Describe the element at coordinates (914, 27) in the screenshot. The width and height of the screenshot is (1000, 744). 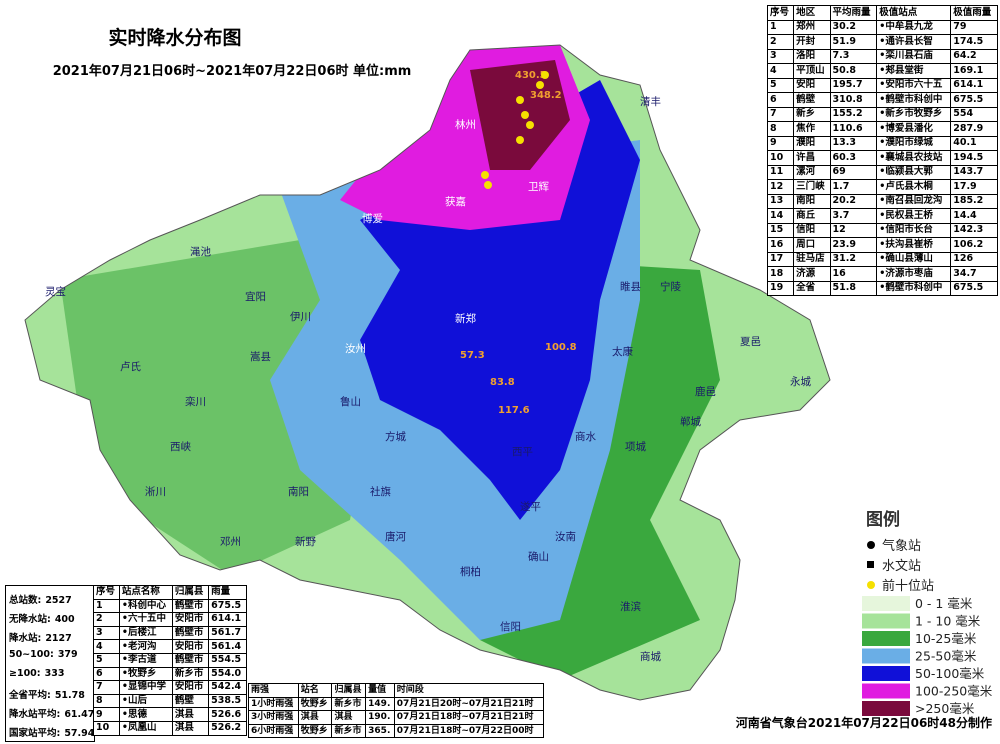
I see `cell: •中牟县九龙` at that location.